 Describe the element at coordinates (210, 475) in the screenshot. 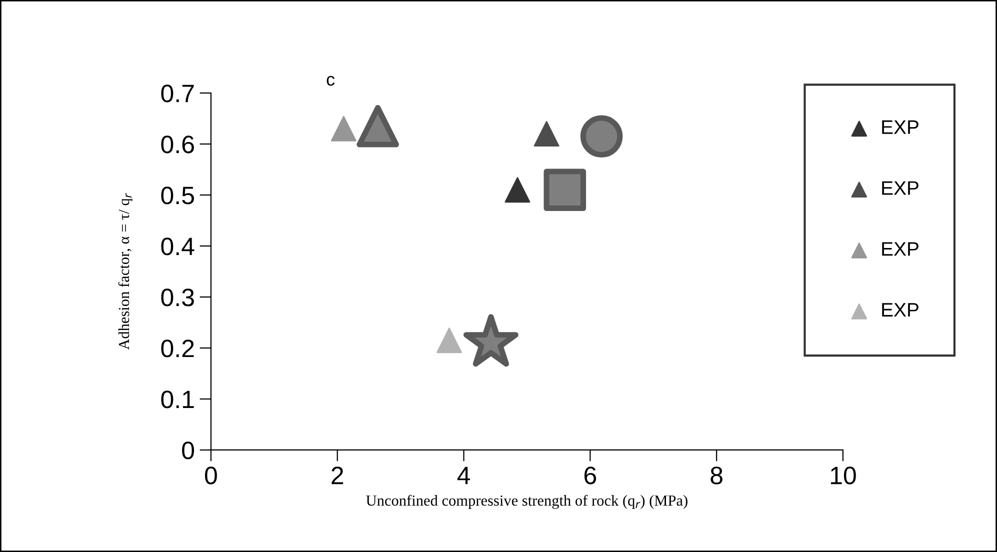

I see `x-tick-label: 0` at that location.